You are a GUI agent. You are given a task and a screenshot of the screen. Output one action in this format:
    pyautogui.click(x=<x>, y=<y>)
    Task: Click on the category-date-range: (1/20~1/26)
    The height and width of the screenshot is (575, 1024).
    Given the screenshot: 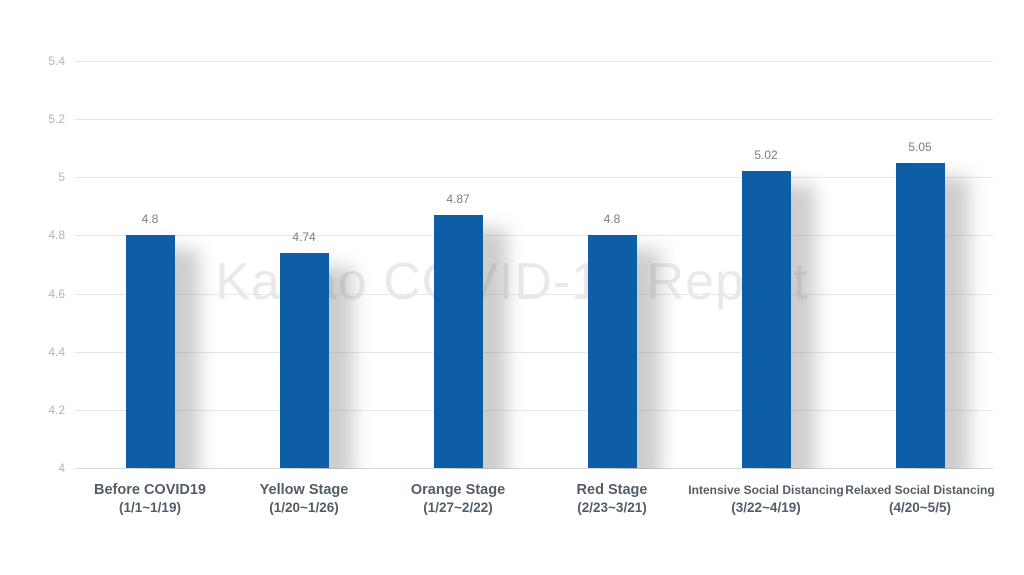 What is the action you would take?
    pyautogui.click(x=304, y=507)
    